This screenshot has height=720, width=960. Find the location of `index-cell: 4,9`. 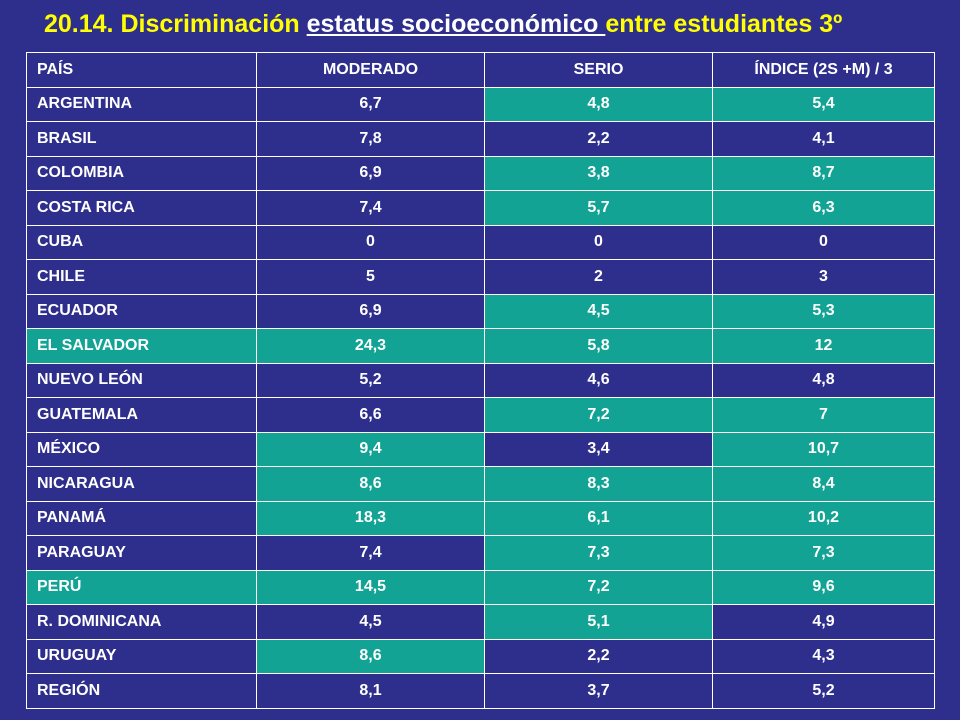

index-cell: 4,9 is located at coordinates (823, 622).